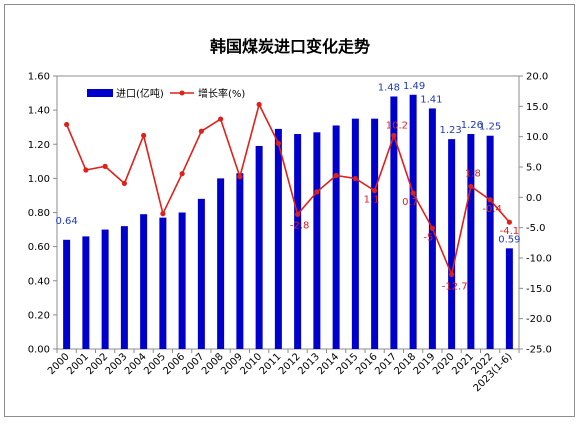  I want to click on bar-data-label: 0.59, so click(509, 239).